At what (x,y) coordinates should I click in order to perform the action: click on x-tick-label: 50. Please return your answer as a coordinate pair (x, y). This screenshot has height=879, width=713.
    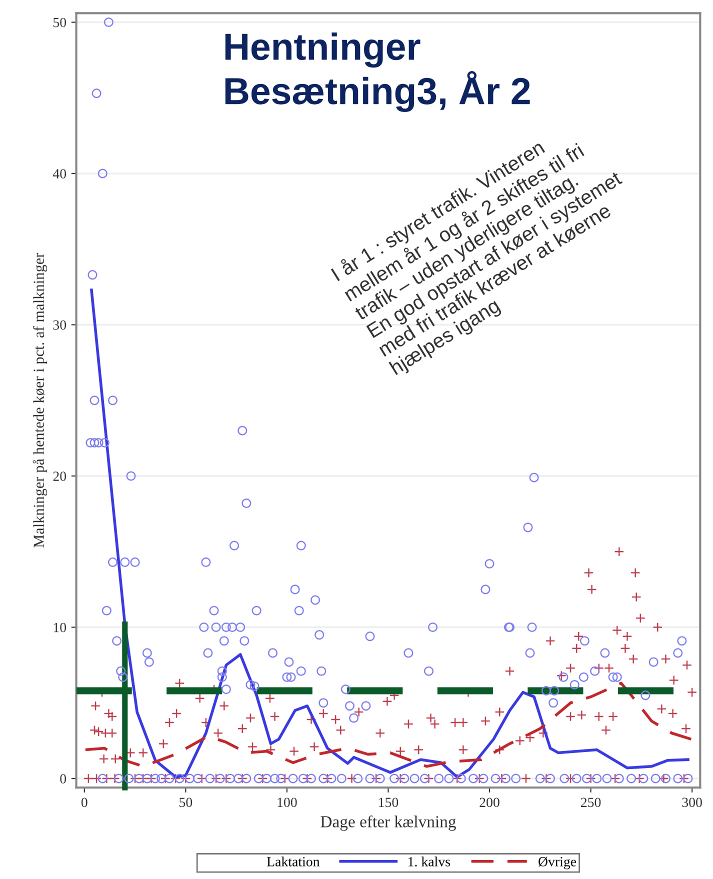
    Looking at the image, I should click on (186, 803).